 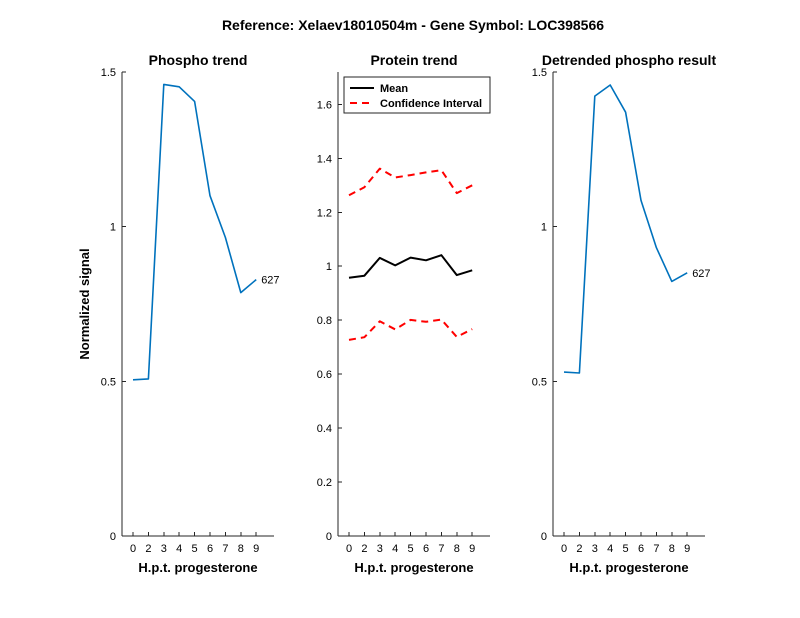 I want to click on subplot-title: Phospho trend, so click(x=198, y=60).